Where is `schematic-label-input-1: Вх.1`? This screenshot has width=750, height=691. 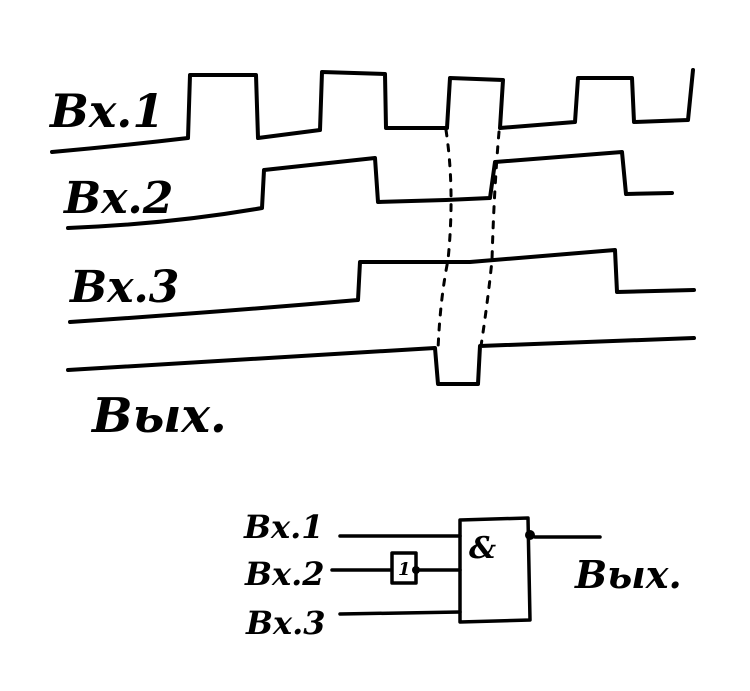 schematic-label-input-1: Вх.1 is located at coordinates (283, 527).